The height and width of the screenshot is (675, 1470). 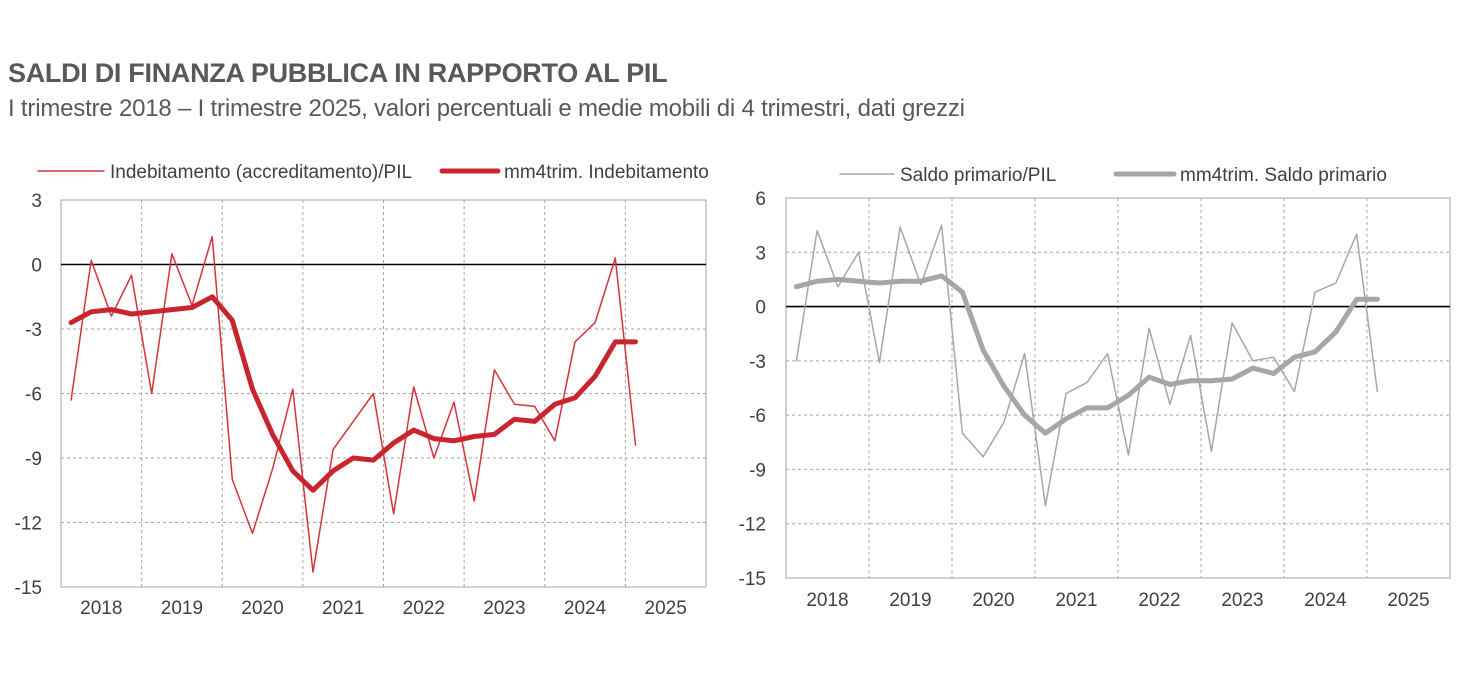 What do you see at coordinates (1283, 175) in the screenshot?
I see `legend-label: mm4trim. Saldo primario` at bounding box center [1283, 175].